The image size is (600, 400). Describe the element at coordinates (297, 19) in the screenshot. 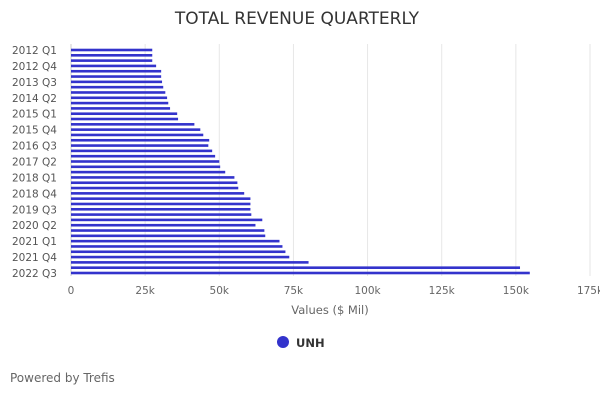

I see `chart-title: TOTAL REVENUE QUARTERLY` at that location.